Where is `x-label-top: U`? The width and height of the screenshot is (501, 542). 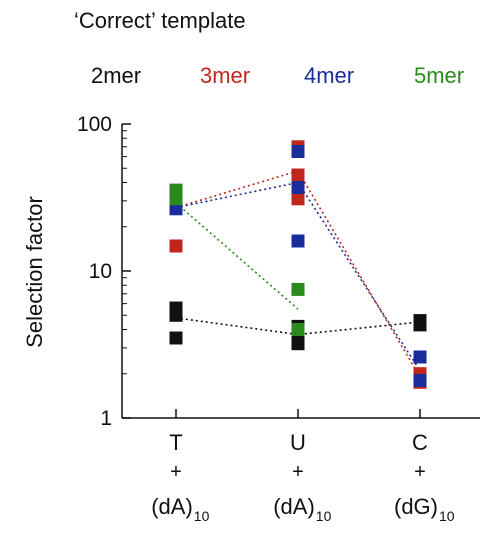
x-label-top: U is located at coordinates (298, 442).